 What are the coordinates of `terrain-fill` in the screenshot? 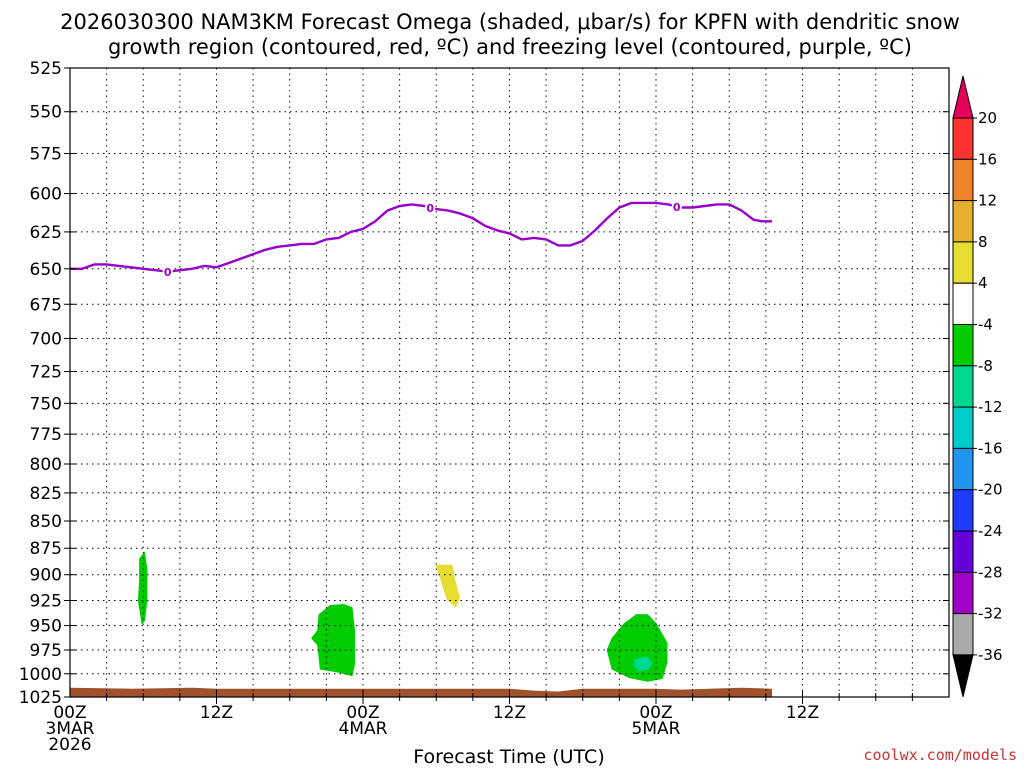 It's located at (421, 692).